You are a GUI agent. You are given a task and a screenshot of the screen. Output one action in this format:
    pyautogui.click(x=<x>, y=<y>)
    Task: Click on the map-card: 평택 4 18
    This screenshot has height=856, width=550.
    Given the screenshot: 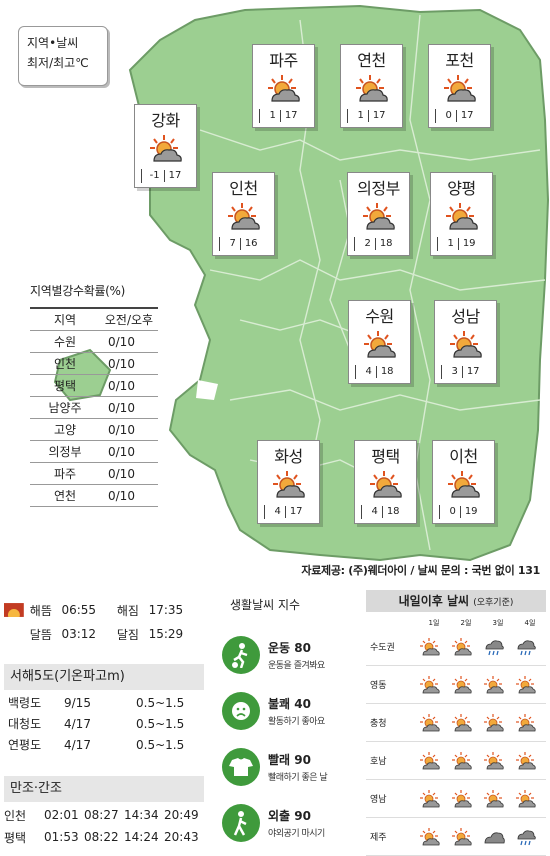 What is the action you would take?
    pyautogui.click(x=385, y=482)
    